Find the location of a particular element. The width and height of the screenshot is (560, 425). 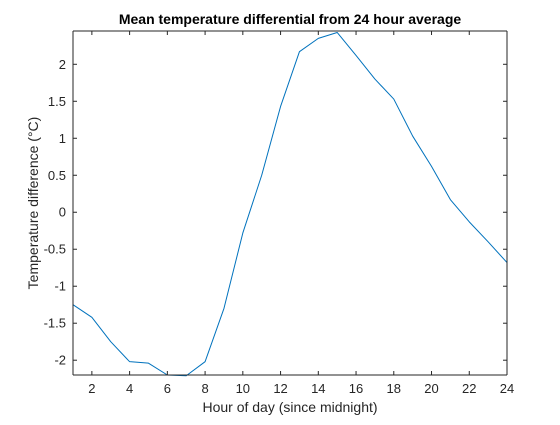

y-tick-label: 2 is located at coordinates (62, 64).